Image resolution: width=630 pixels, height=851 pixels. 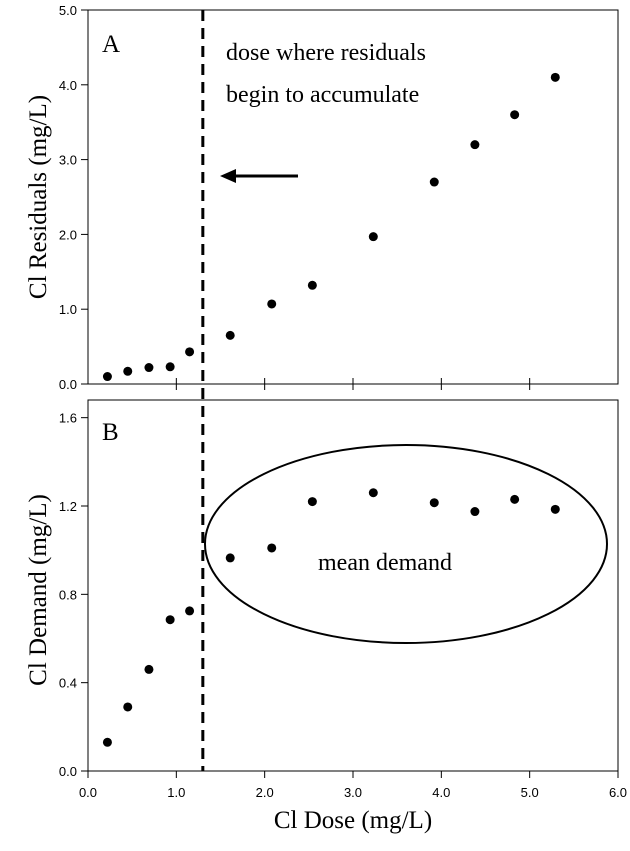 I want to click on panel-a-label: A, so click(x=111, y=44).